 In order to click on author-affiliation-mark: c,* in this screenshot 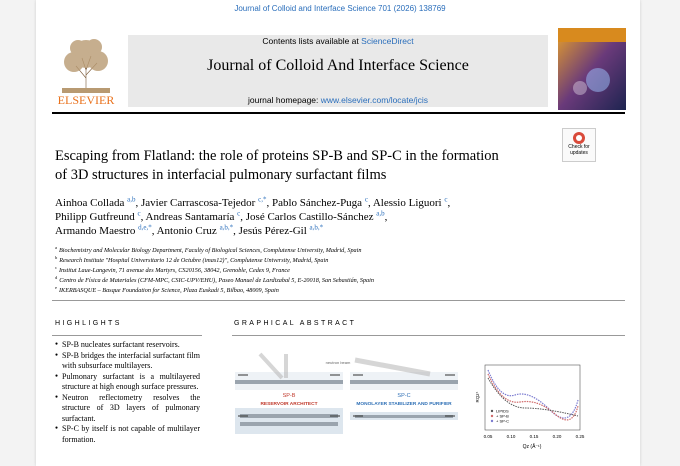, I will do `click(262, 199)`.